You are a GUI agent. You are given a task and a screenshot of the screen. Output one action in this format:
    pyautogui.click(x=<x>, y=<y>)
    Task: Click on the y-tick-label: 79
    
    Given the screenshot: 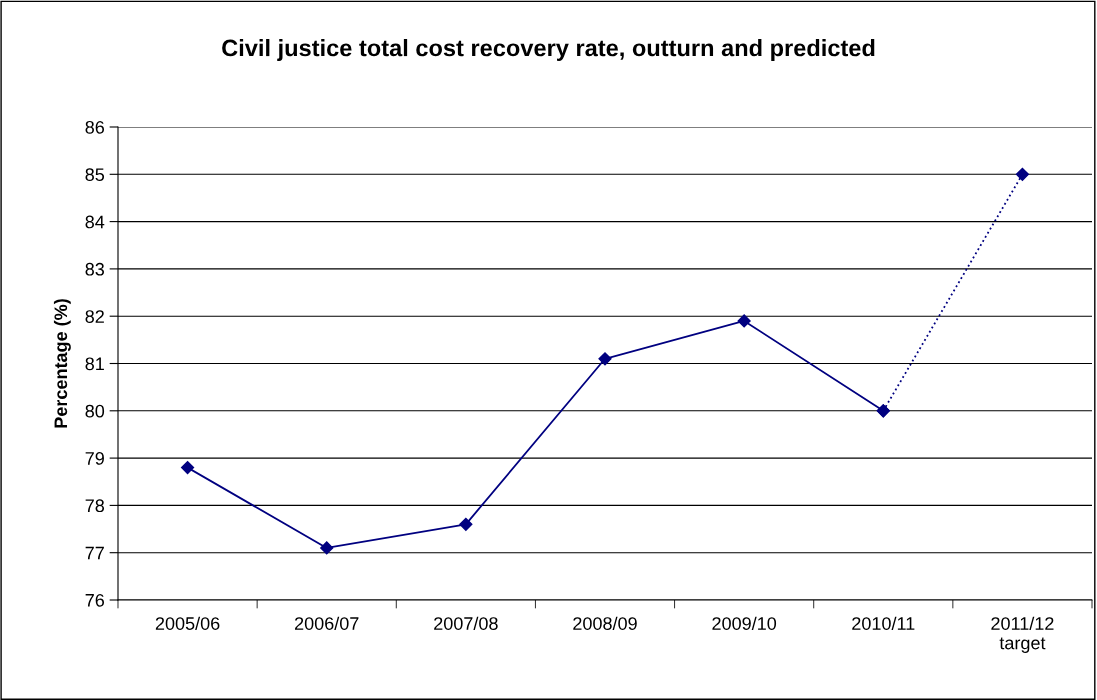 What is the action you would take?
    pyautogui.click(x=94, y=458)
    